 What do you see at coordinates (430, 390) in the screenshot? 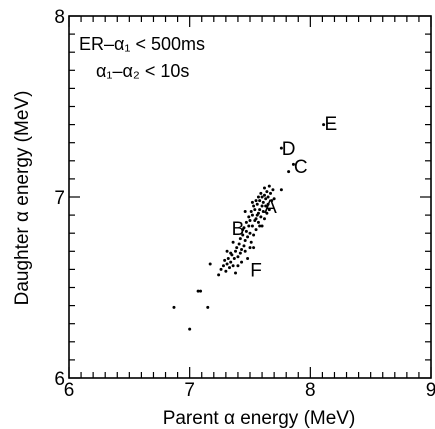
I see `x-tick-label: 9` at bounding box center [430, 390].